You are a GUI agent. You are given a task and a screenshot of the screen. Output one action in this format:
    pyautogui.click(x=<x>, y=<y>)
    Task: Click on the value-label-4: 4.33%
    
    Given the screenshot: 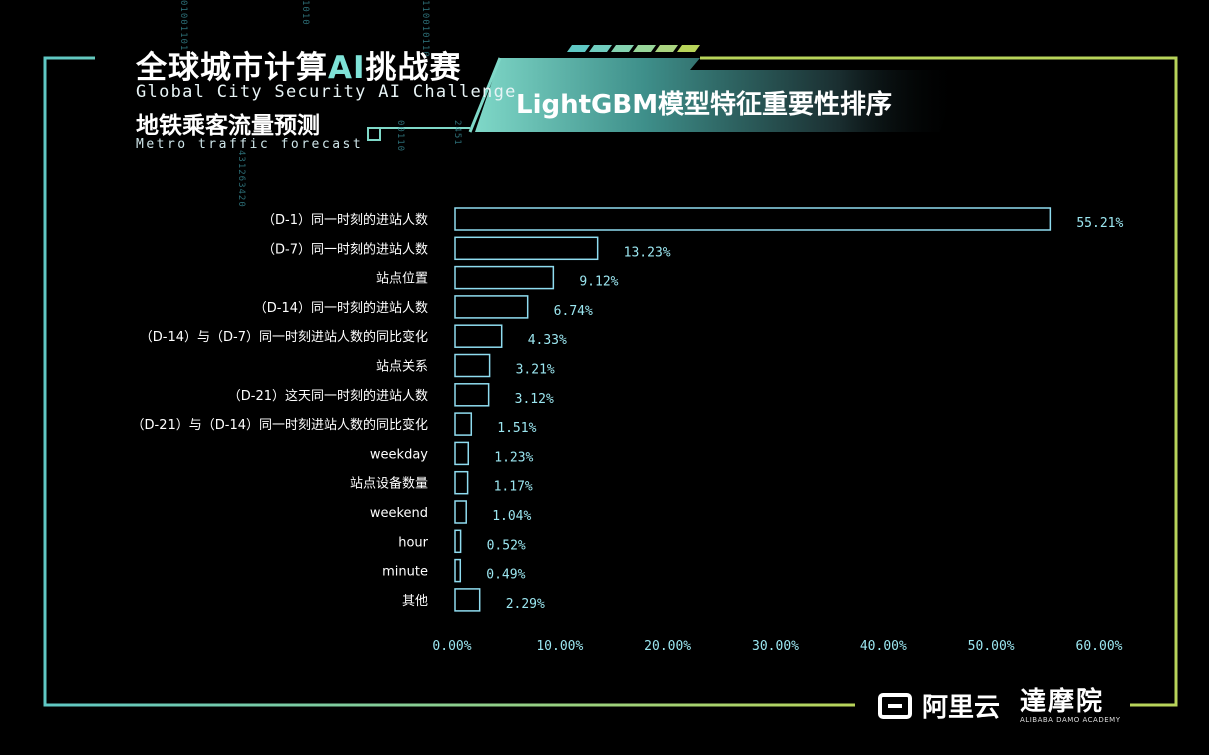 What is the action you would take?
    pyautogui.click(x=547, y=340)
    